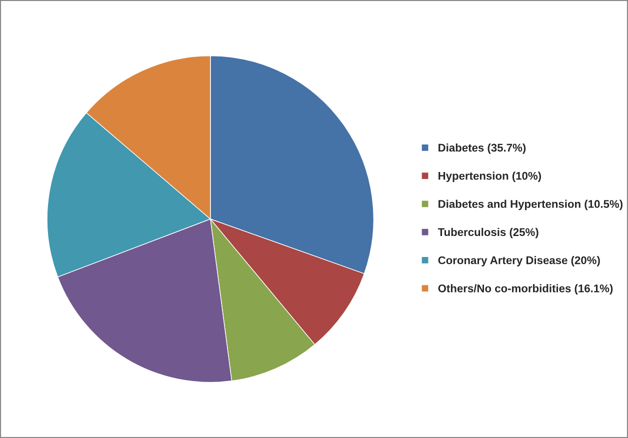 The height and width of the screenshot is (438, 628). Describe the element at coordinates (482, 148) in the screenshot. I see `legend-label: Diabetes (35.7%)` at that location.